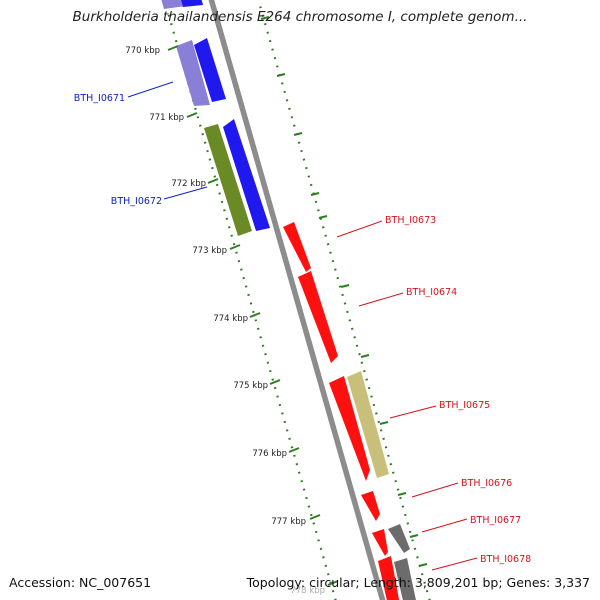 The width and height of the screenshot is (600, 600). What do you see at coordinates (389, 578) in the screenshot?
I see `gene-arrow-BTH_I0678-red` at bounding box center [389, 578].